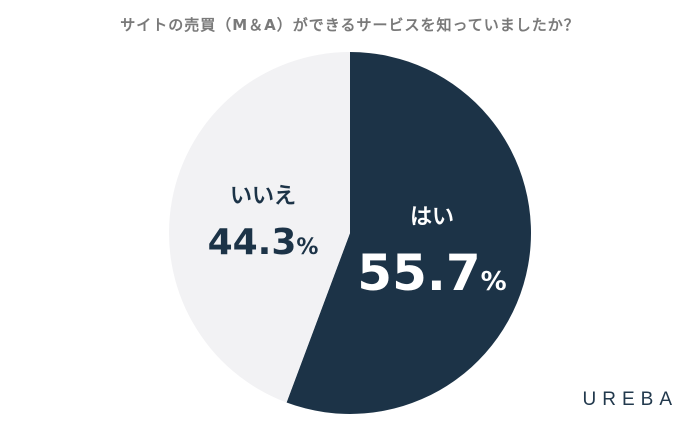  Describe the element at coordinates (432, 217) in the screenshot. I see `slice-label-yes: はい` at that location.